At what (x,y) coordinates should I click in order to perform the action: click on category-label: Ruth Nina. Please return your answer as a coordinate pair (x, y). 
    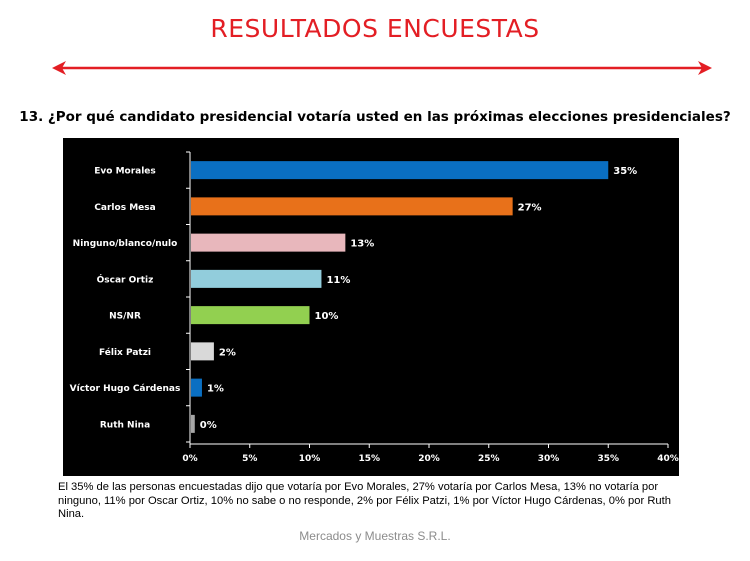
    Looking at the image, I should click on (125, 425).